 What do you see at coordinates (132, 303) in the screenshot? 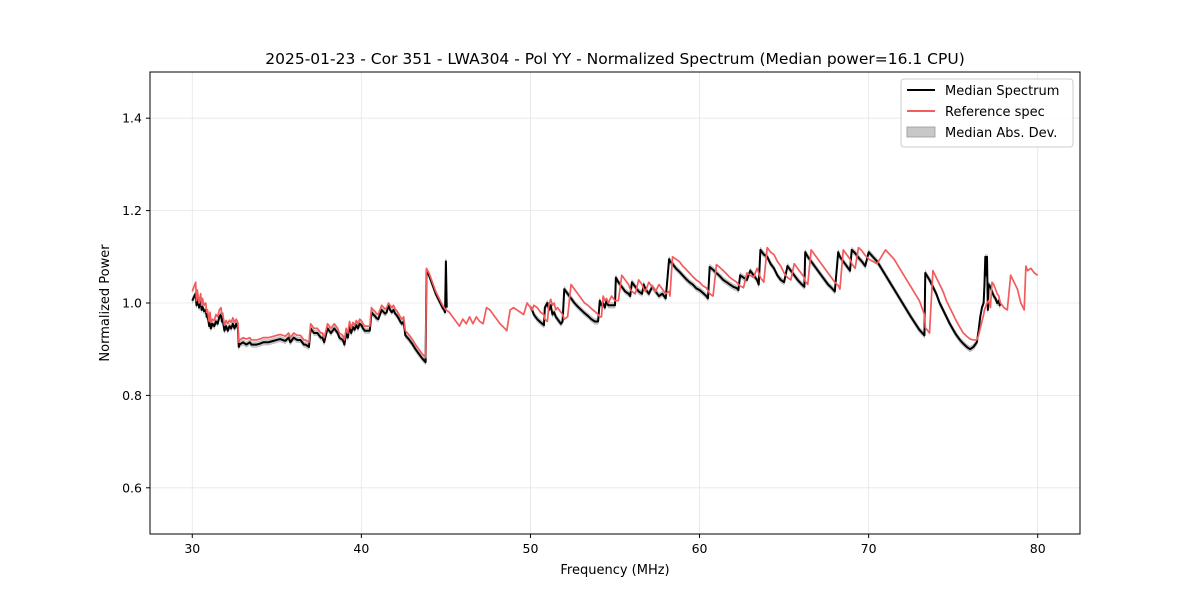
I see `y-tick-label: 1.0` at bounding box center [132, 303].